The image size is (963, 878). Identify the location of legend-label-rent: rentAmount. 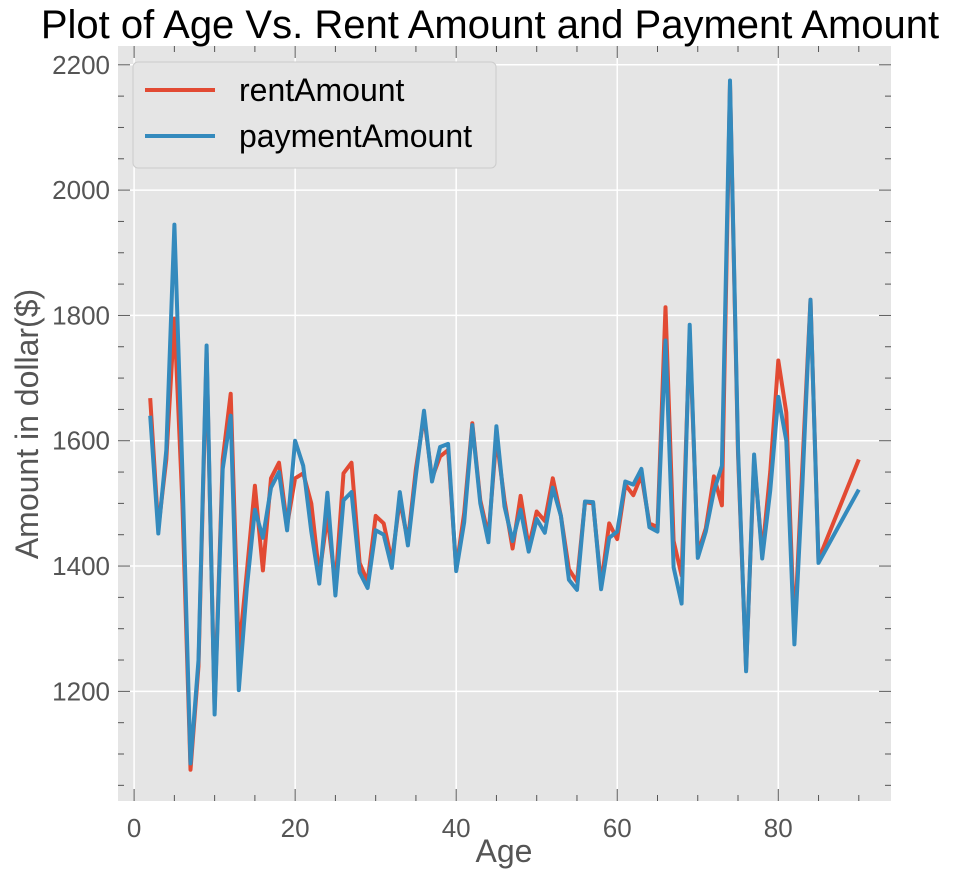
(322, 90).